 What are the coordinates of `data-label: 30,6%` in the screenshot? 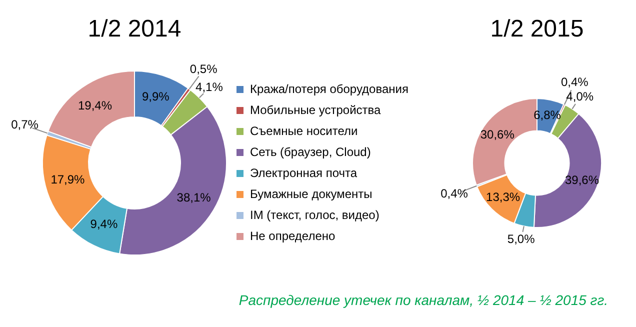 It's located at (497, 135).